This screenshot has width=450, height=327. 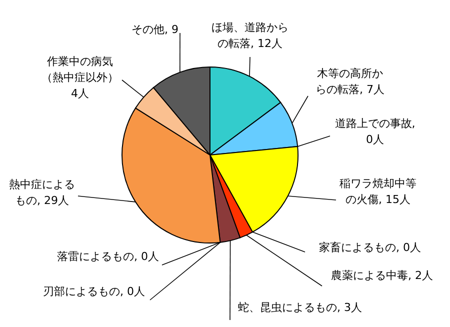 I want to click on category-label: 刃部によるもの, 0人, so click(x=94, y=291).